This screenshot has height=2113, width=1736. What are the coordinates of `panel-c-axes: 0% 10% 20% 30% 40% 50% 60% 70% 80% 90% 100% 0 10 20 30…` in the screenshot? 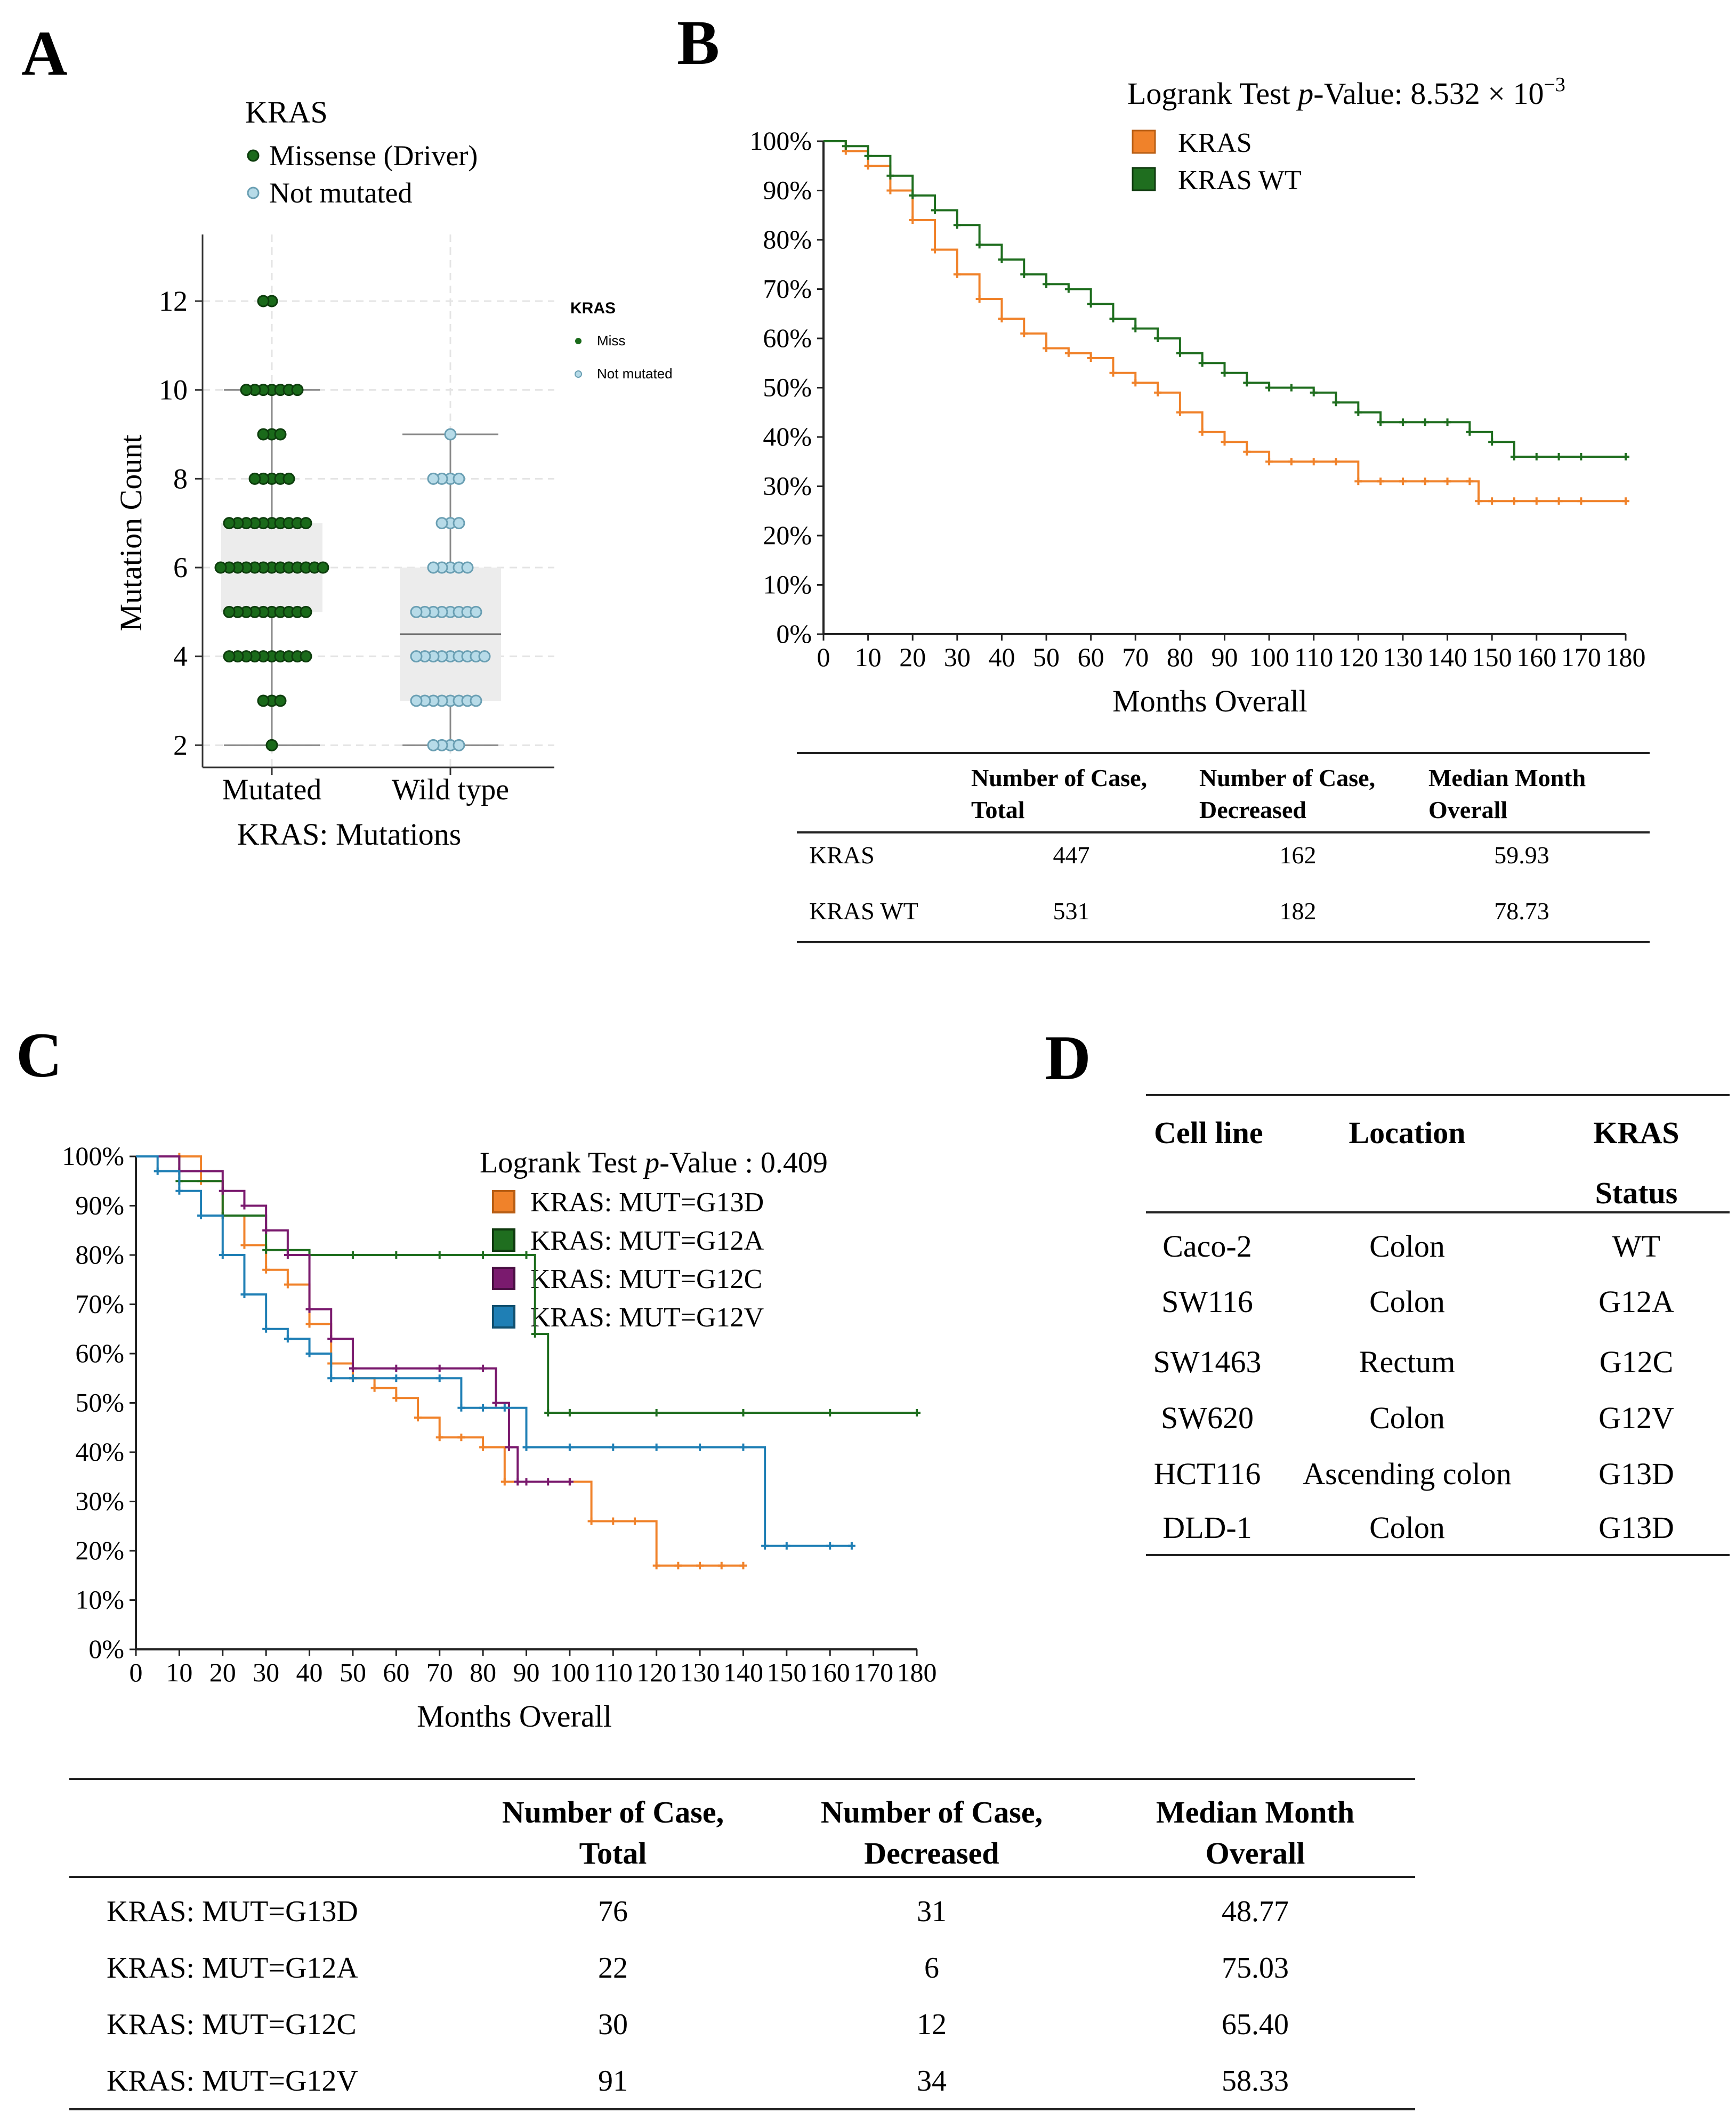 It's located at (499, 1414).